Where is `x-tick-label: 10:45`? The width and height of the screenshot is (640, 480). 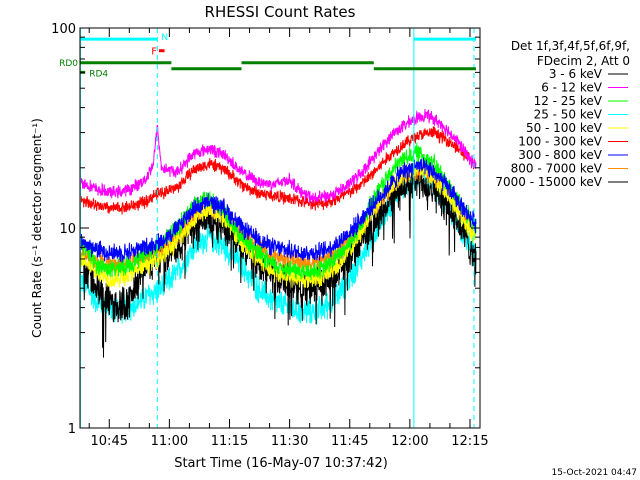 x-tick-label: 10:45 is located at coordinates (109, 441).